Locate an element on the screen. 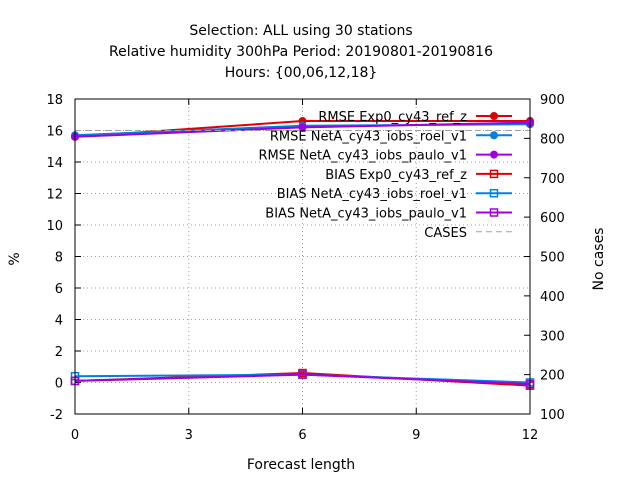  y-tick-label: 12 is located at coordinates (54, 195).